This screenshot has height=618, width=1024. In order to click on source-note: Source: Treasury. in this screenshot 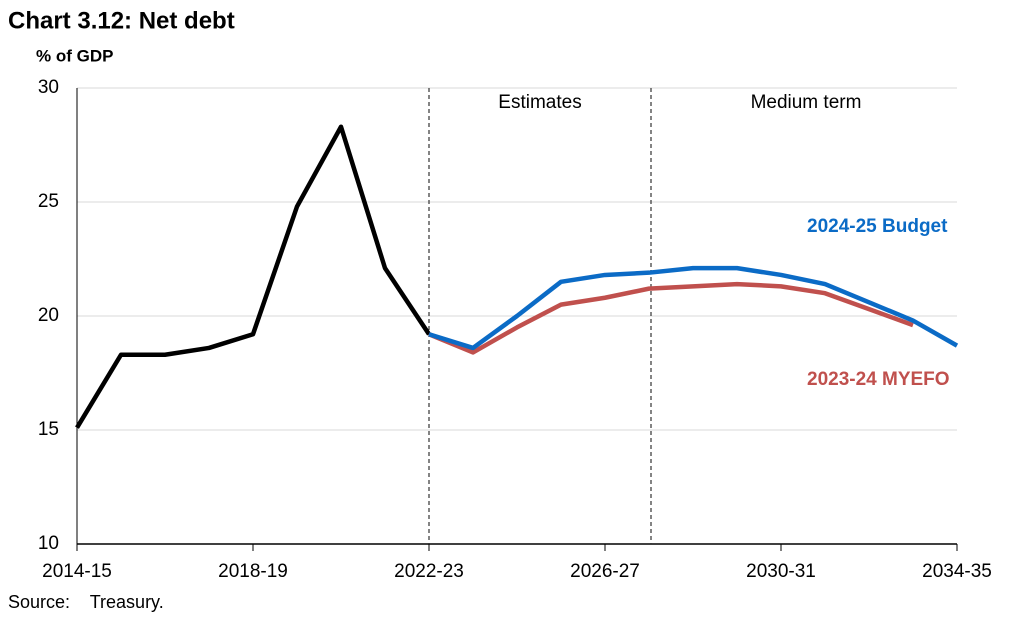, I will do `click(86, 602)`.